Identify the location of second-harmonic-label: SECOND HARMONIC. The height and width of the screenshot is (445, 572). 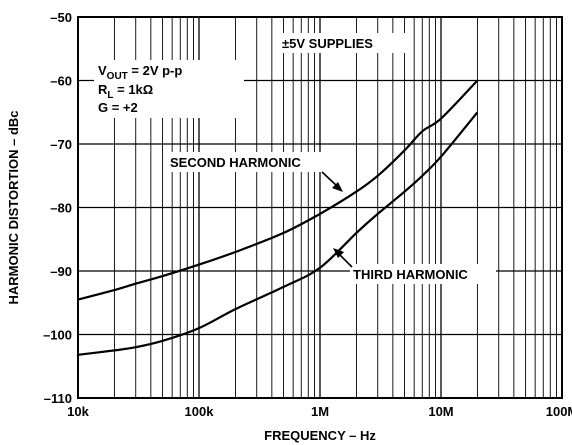
(235, 162).